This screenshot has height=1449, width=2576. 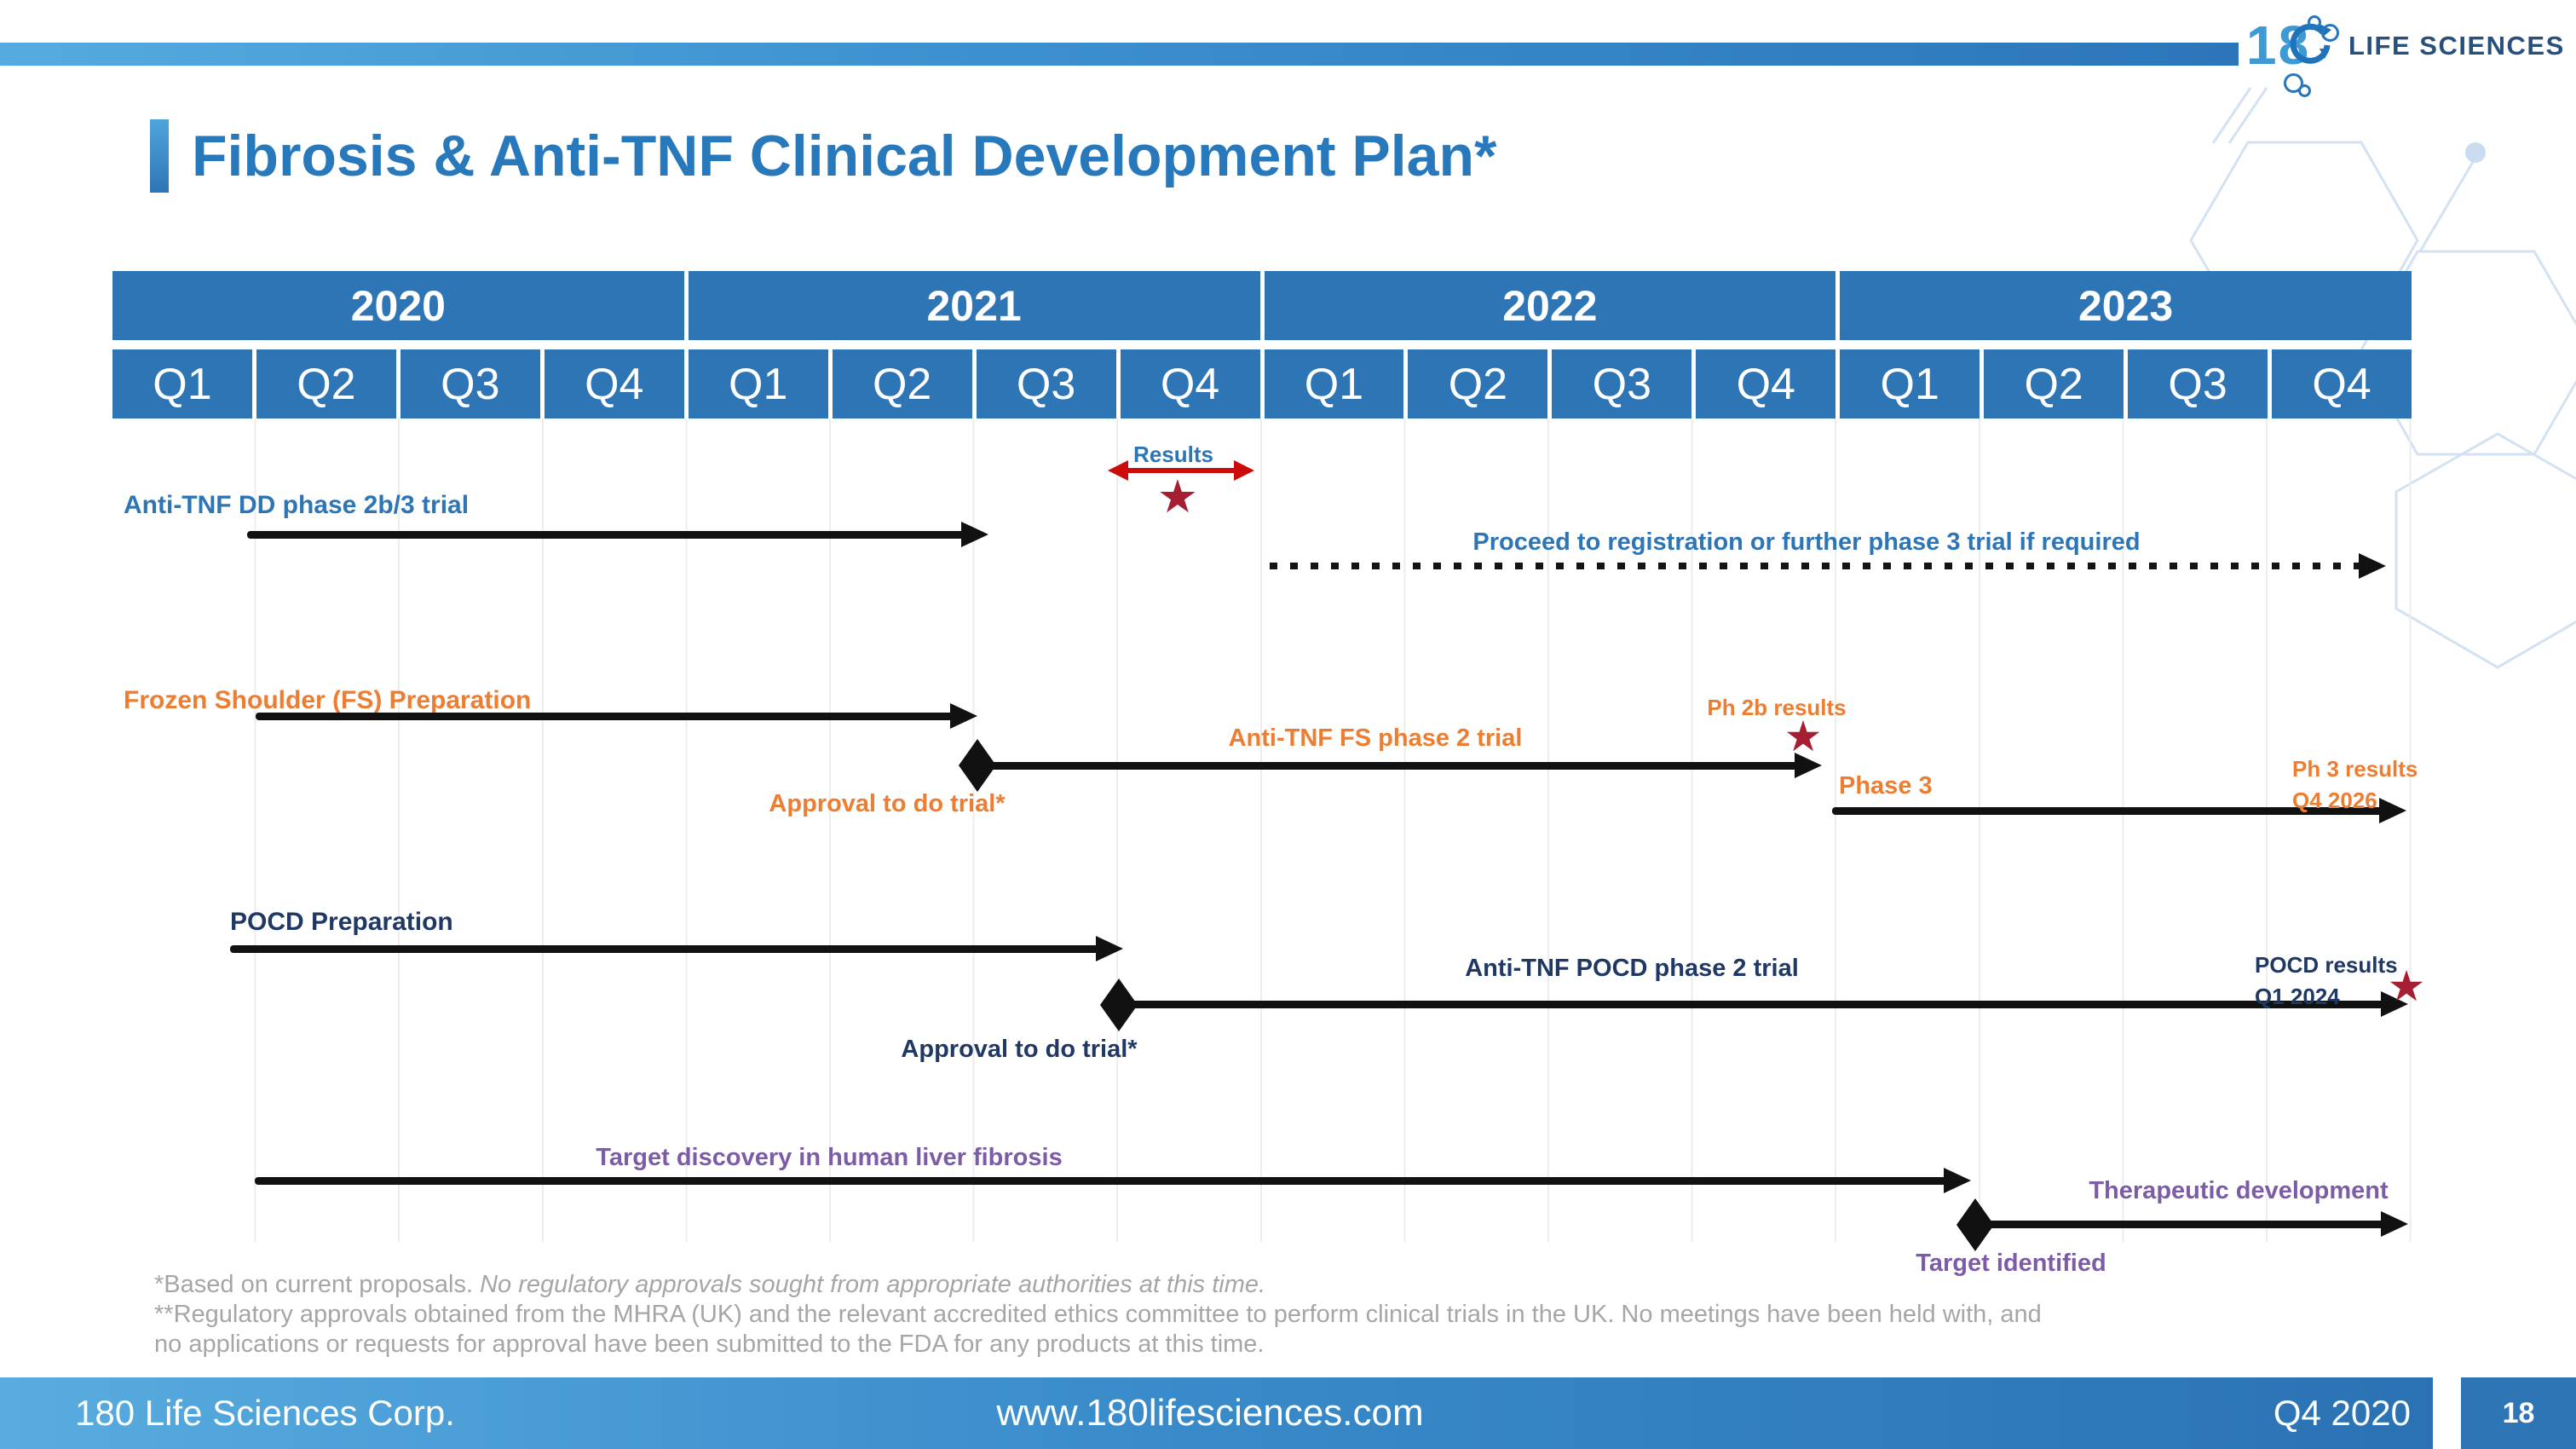 What do you see at coordinates (2011, 1263) in the screenshot?
I see `target-identified-label: Target identified` at bounding box center [2011, 1263].